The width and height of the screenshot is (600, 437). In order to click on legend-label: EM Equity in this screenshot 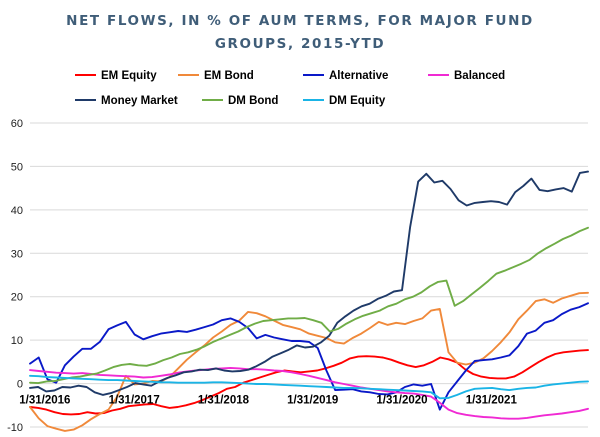, I will do `click(129, 76)`.